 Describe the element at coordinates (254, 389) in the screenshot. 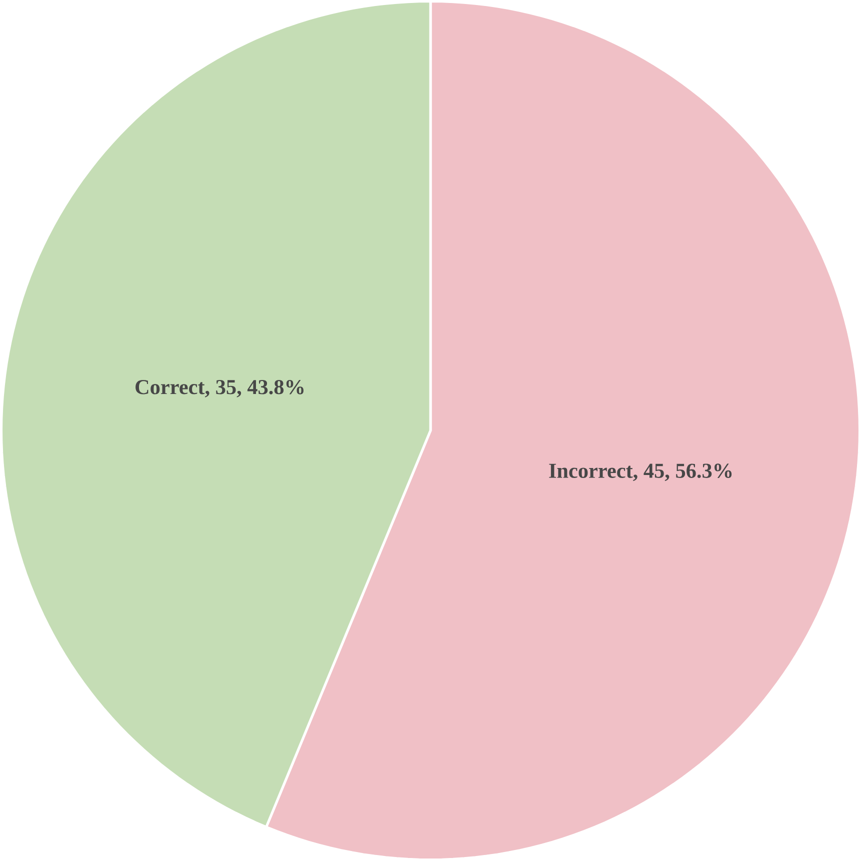

I see `data-label: , 35, 43.8%` at that location.